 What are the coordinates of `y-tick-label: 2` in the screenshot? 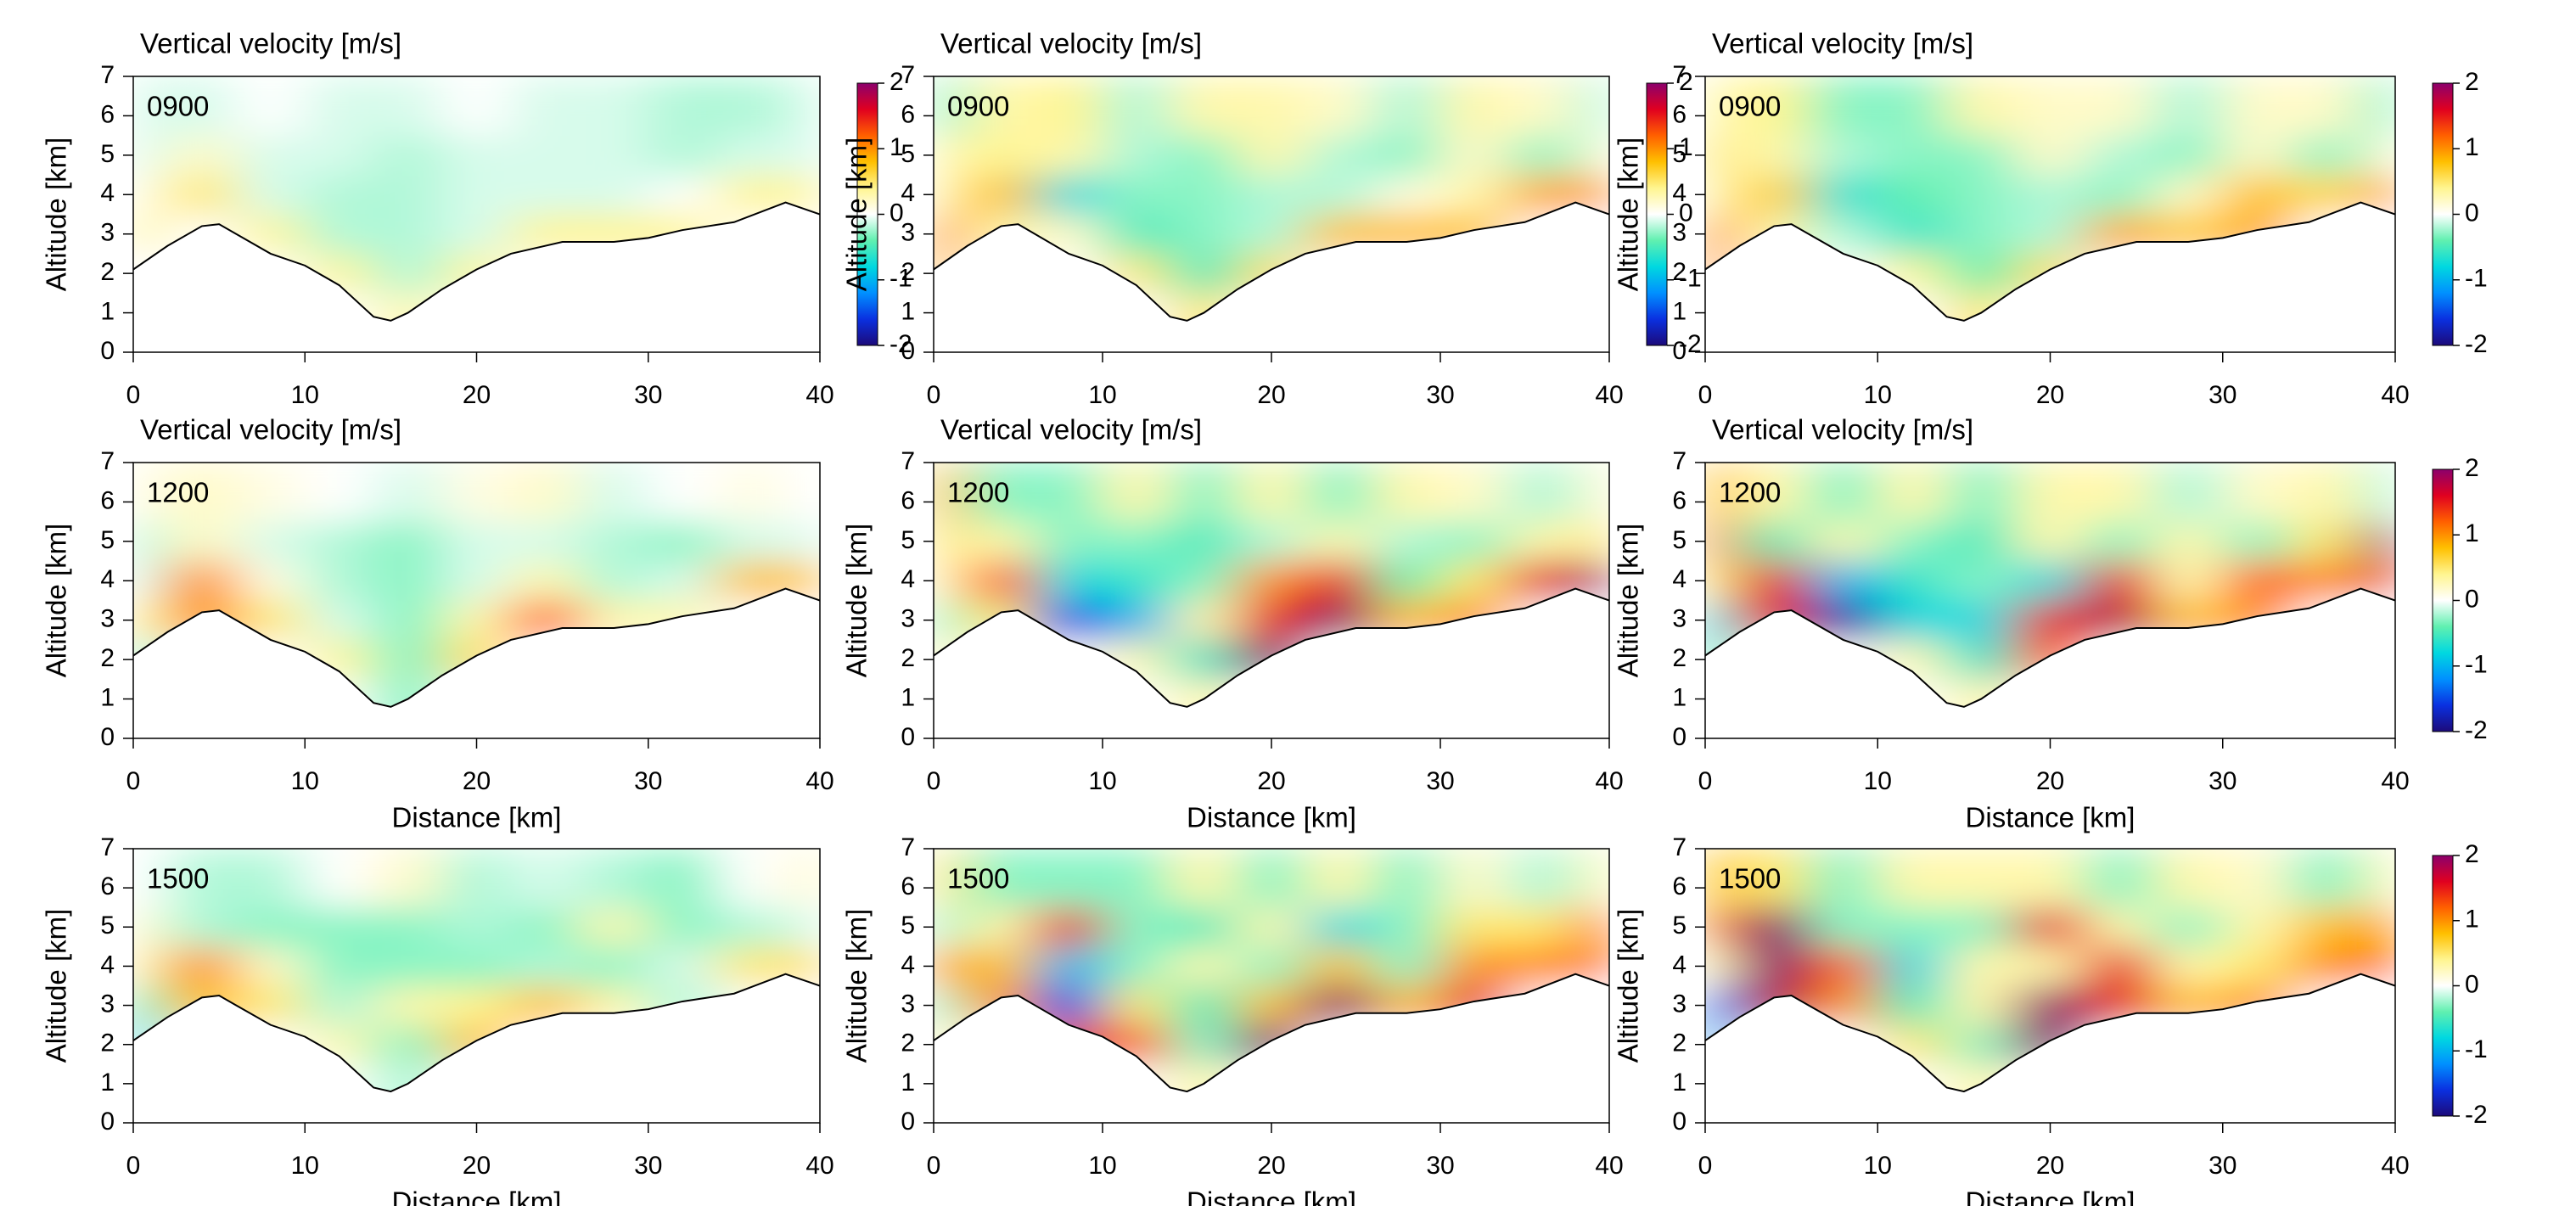 It's located at (908, 658).